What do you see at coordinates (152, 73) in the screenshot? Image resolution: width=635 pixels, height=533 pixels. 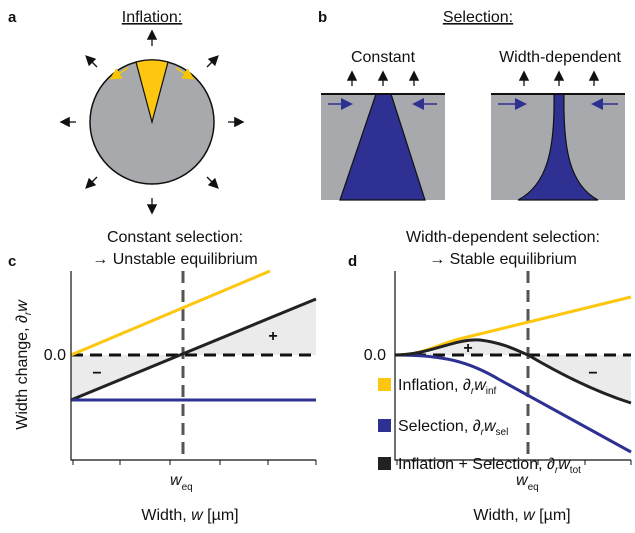 I see `inflation-arrows` at bounding box center [152, 73].